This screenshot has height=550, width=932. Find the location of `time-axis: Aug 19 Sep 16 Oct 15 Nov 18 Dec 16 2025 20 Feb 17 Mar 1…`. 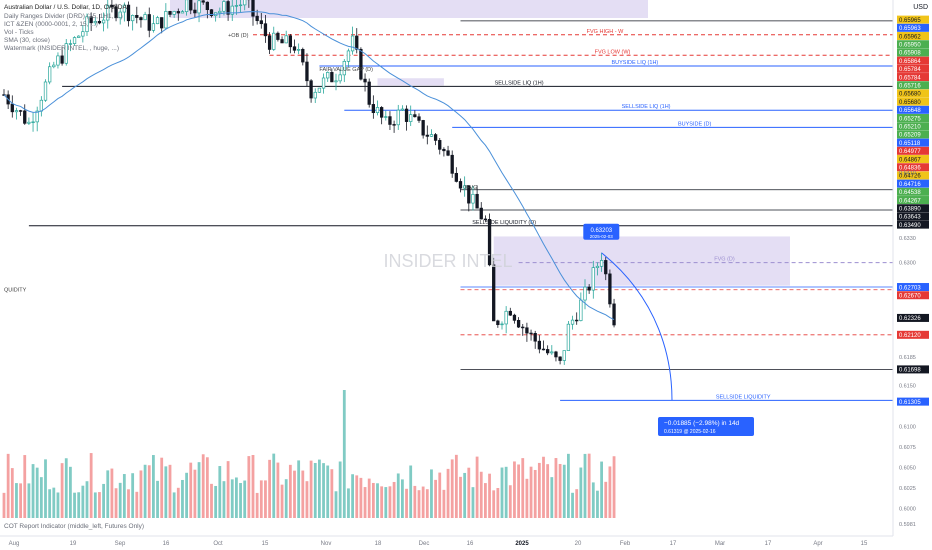

time-axis: Aug 19 Sep 16 Oct 15 Nov 18 Dec 16 2025 20 Feb 17 Mar 1… is located at coordinates (446, 541).